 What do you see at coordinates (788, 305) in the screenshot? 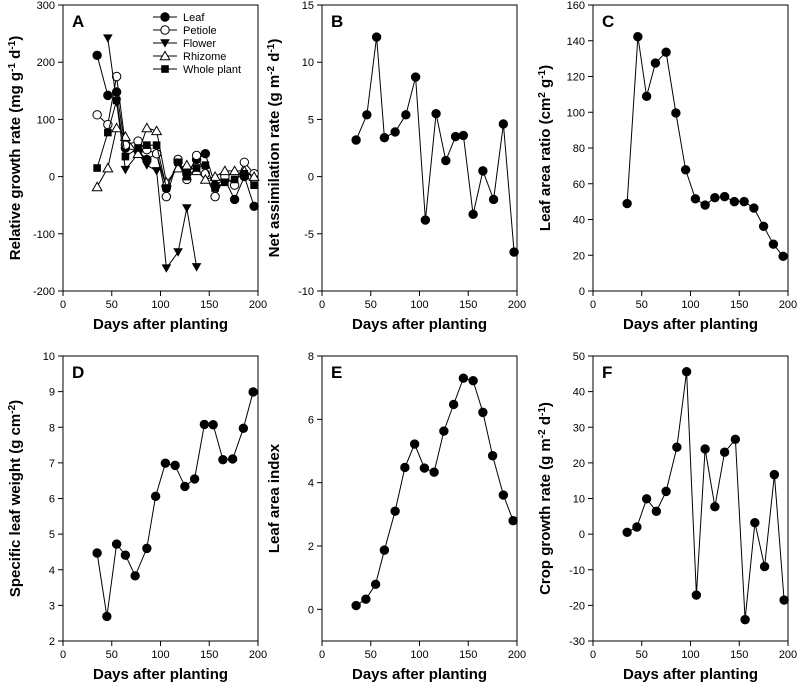
I see `x-tick-label: 200` at bounding box center [788, 305].